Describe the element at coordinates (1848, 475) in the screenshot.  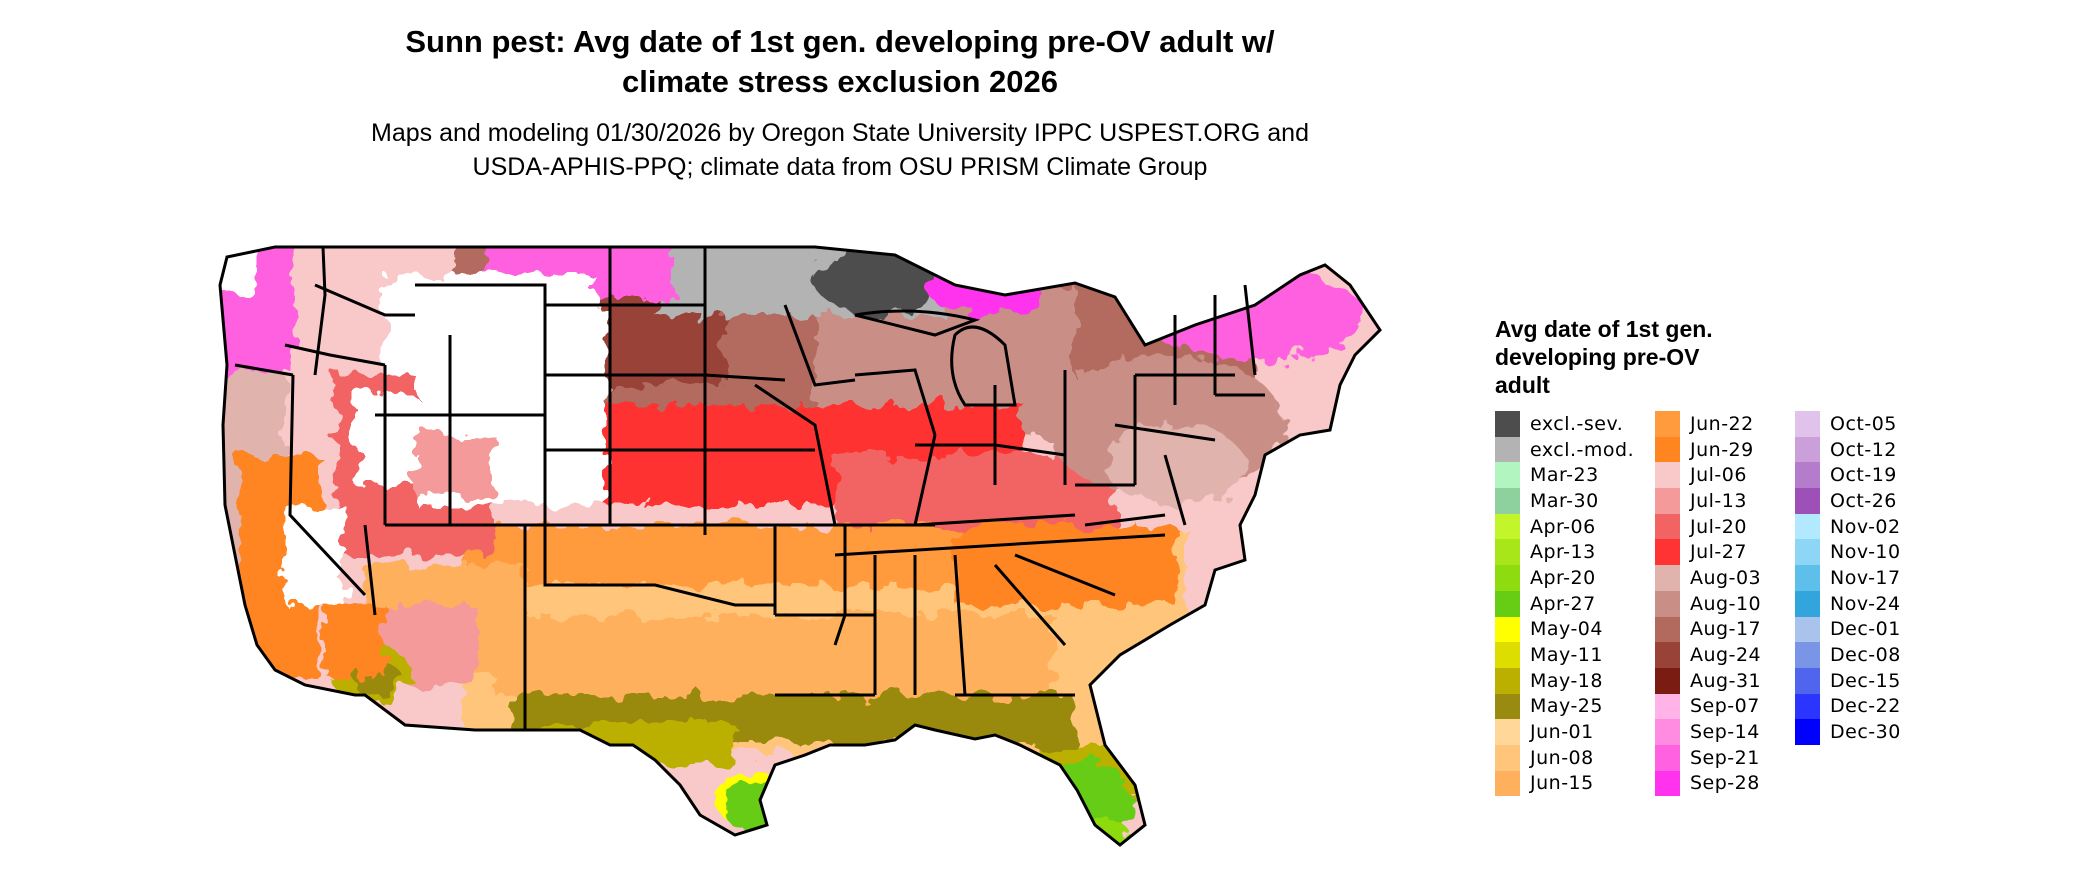
I see `legend-item: Oct-19` at that location.